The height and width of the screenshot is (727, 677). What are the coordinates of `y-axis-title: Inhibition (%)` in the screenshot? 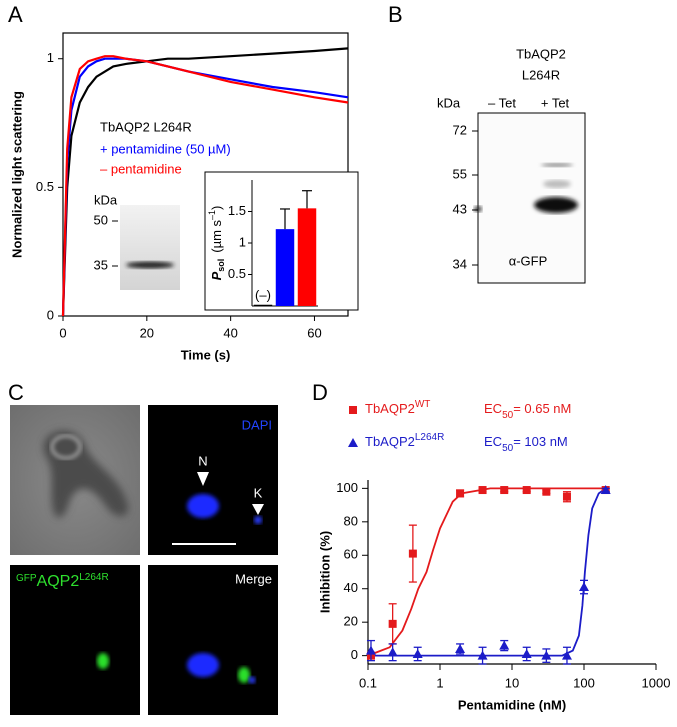 It's located at (324, 572).